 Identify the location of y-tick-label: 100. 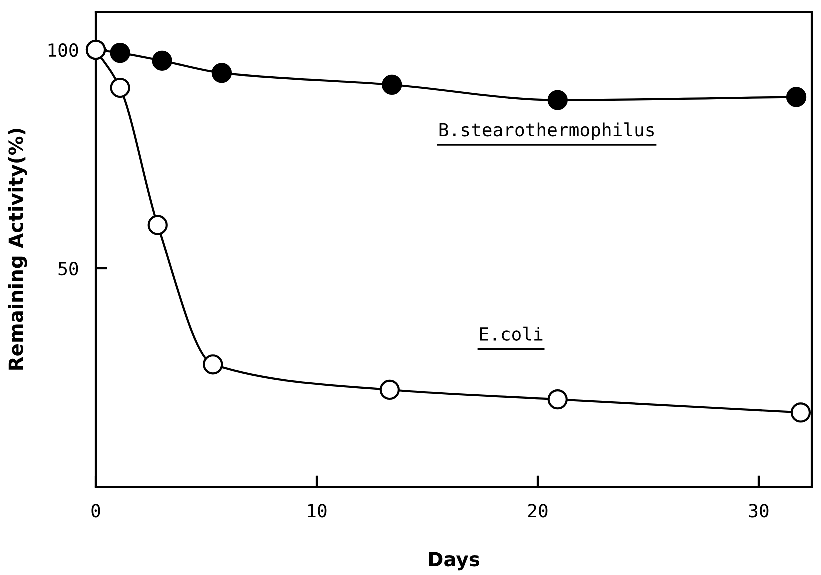
(63, 51).